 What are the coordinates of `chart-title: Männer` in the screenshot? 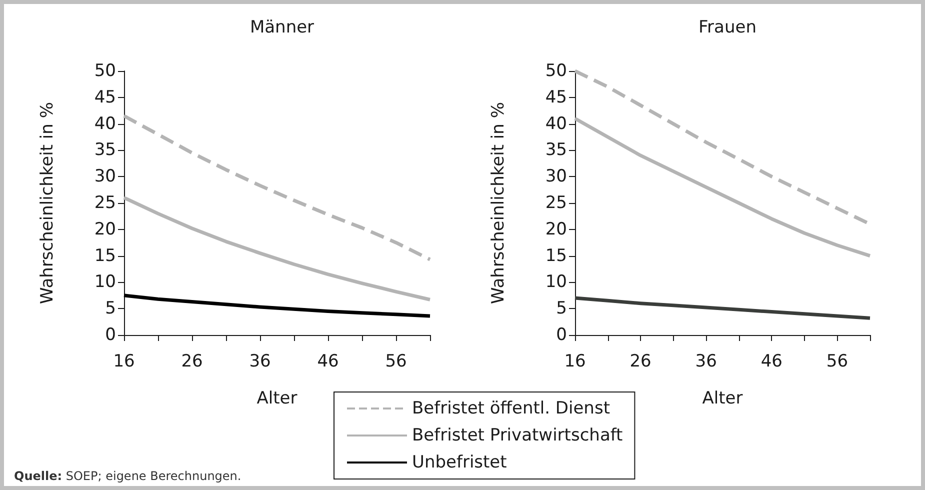 It's located at (282, 28).